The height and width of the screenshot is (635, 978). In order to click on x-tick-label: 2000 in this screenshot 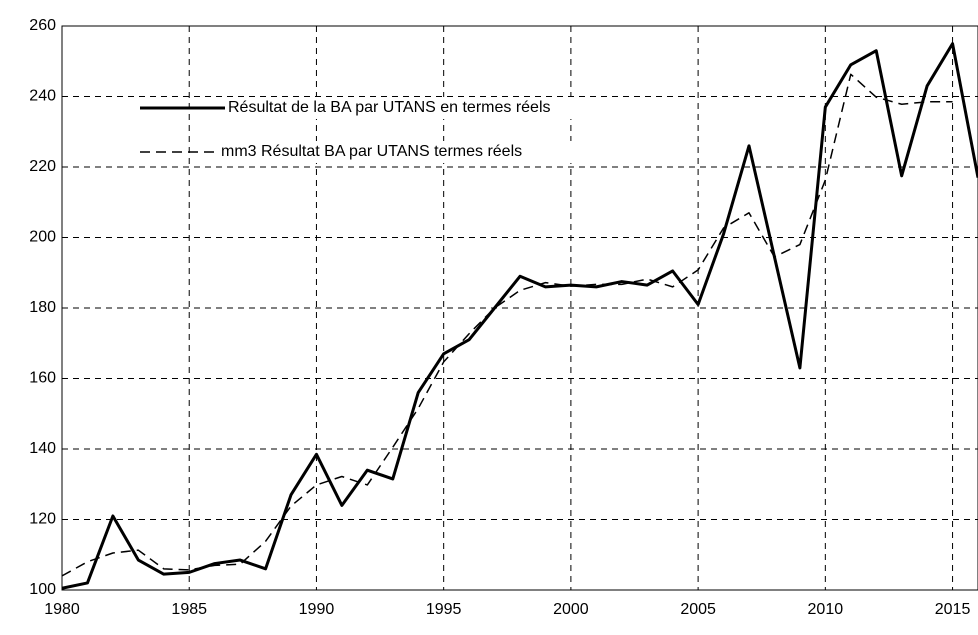, I will do `click(571, 609)`.